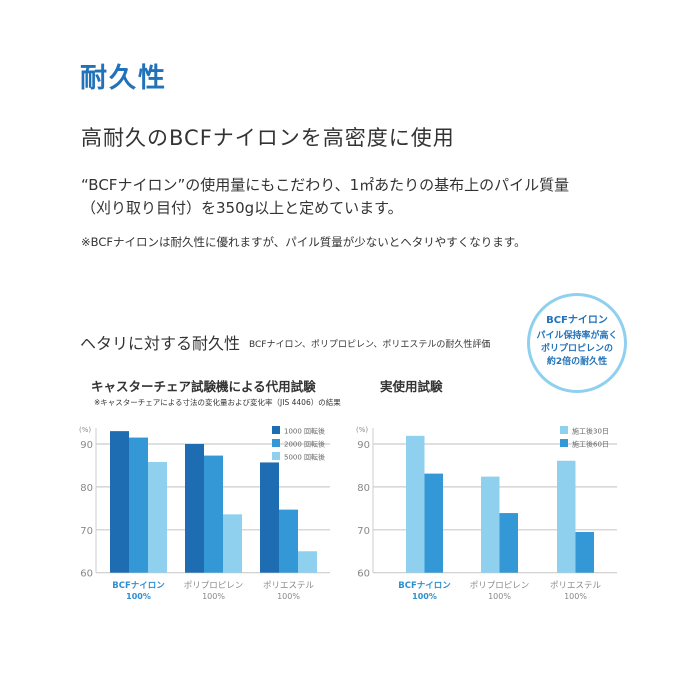  Describe the element at coordinates (123, 78) in the screenshot. I see `page-title: 耐久性` at that location.